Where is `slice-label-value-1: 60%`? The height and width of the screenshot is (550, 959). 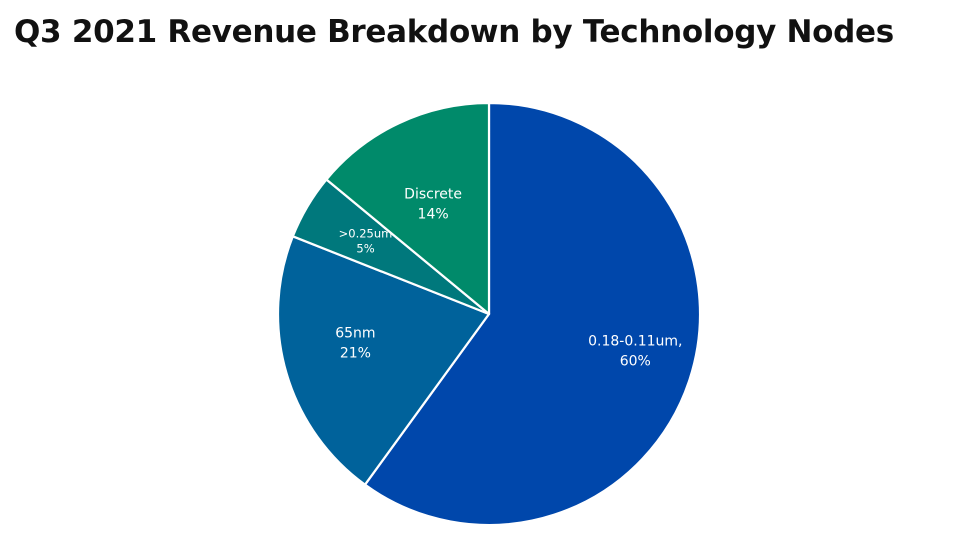
slice-label-value-1: 60% is located at coordinates (635, 362).